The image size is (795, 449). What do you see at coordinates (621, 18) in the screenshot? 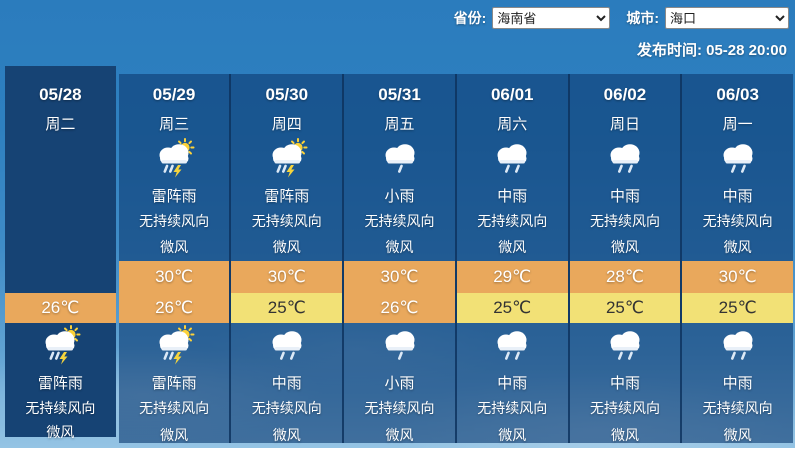
I see `location-controls: 省份: 海南省 城市: 海口` at bounding box center [621, 18].